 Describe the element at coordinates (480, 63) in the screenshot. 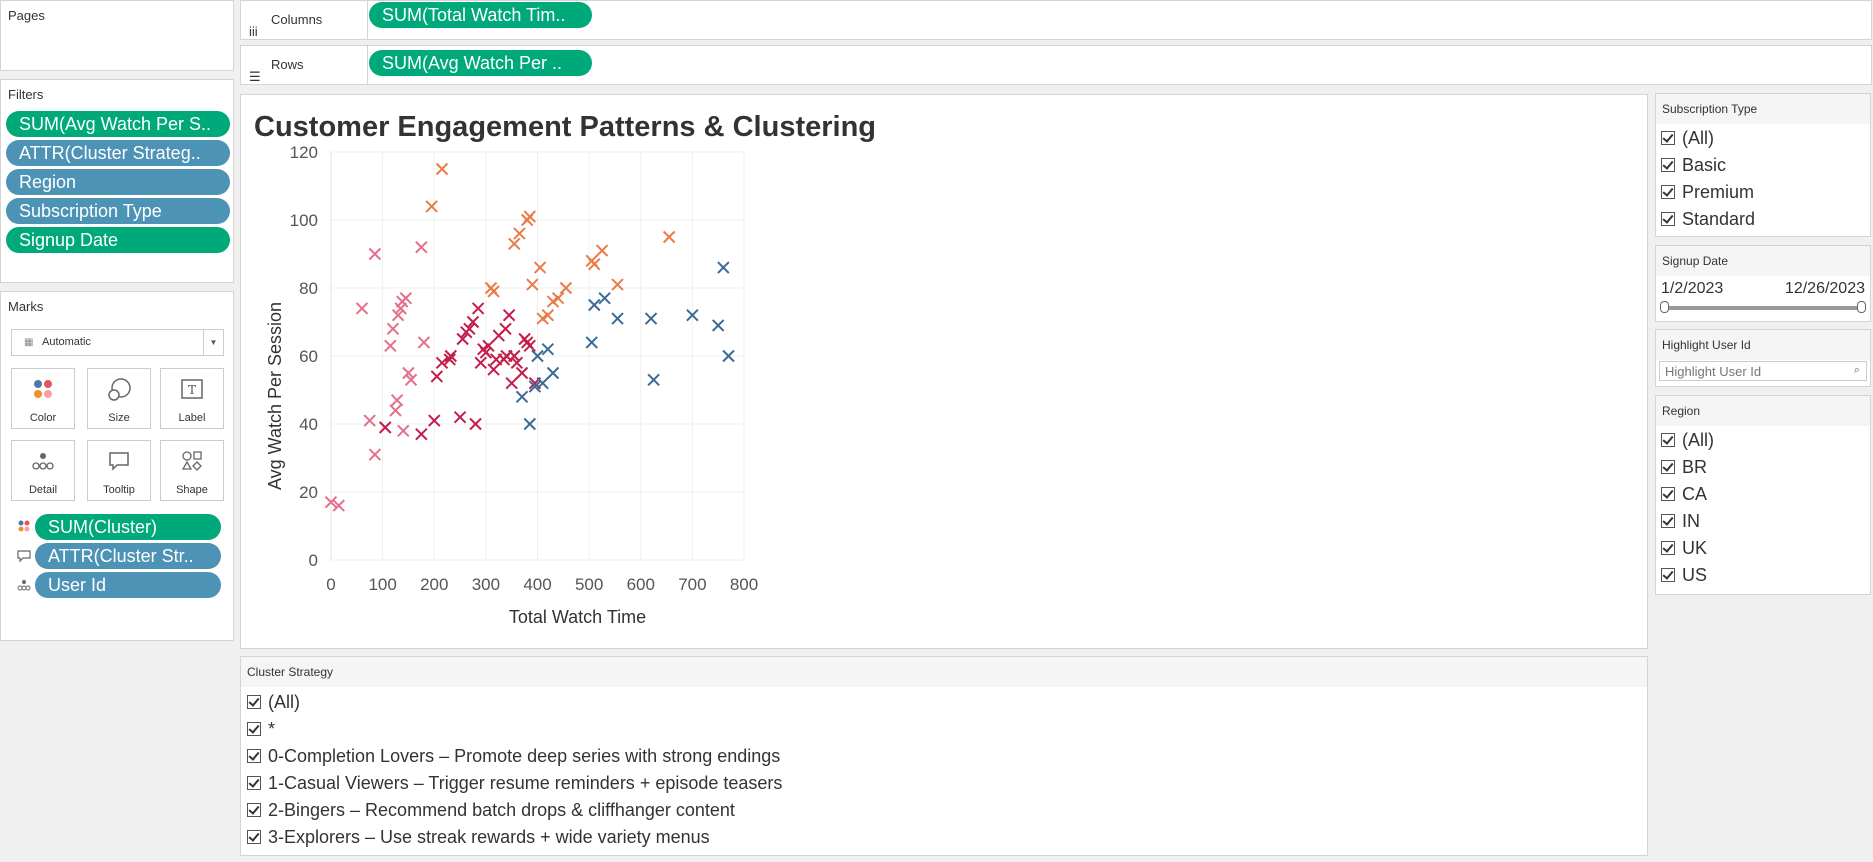

I see `rows-pill-avg-watch-per-session: SUM(Avg Watch Per ..` at that location.